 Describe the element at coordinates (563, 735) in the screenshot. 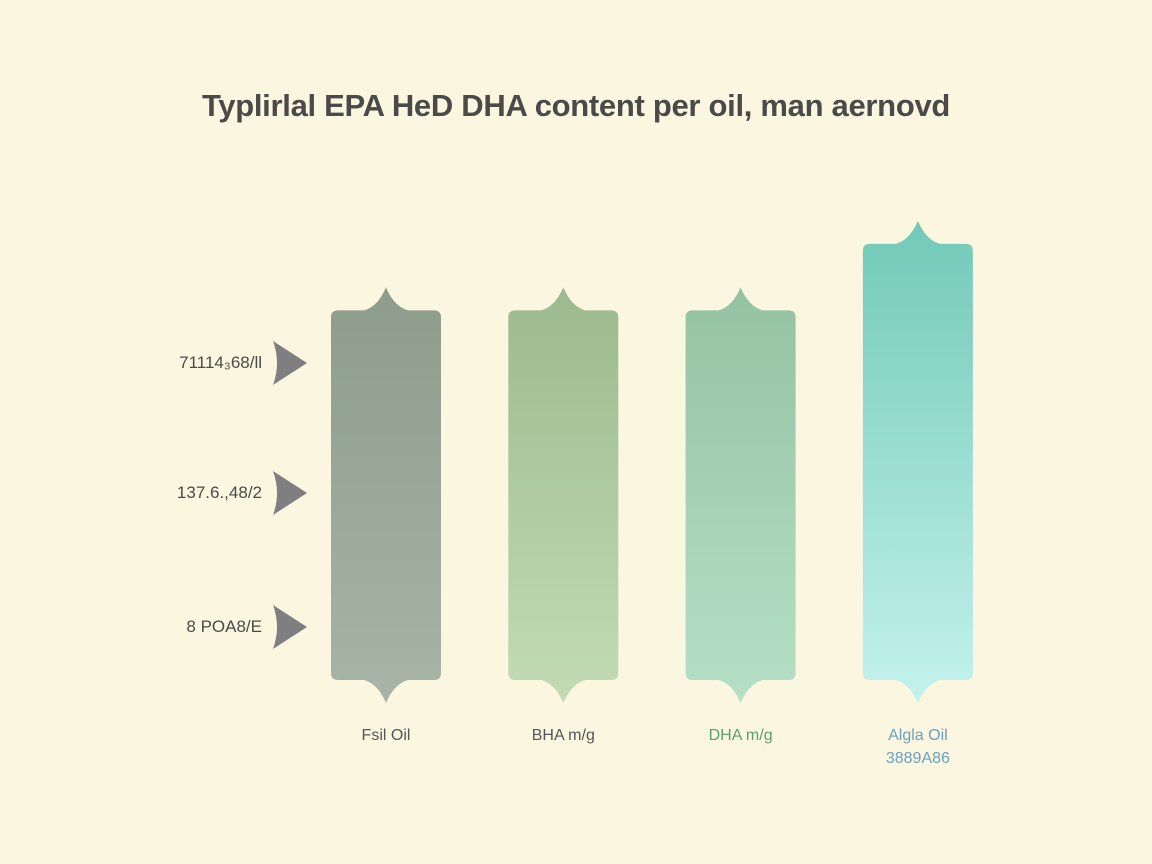

I see `category-label-1: BHA m/g` at that location.